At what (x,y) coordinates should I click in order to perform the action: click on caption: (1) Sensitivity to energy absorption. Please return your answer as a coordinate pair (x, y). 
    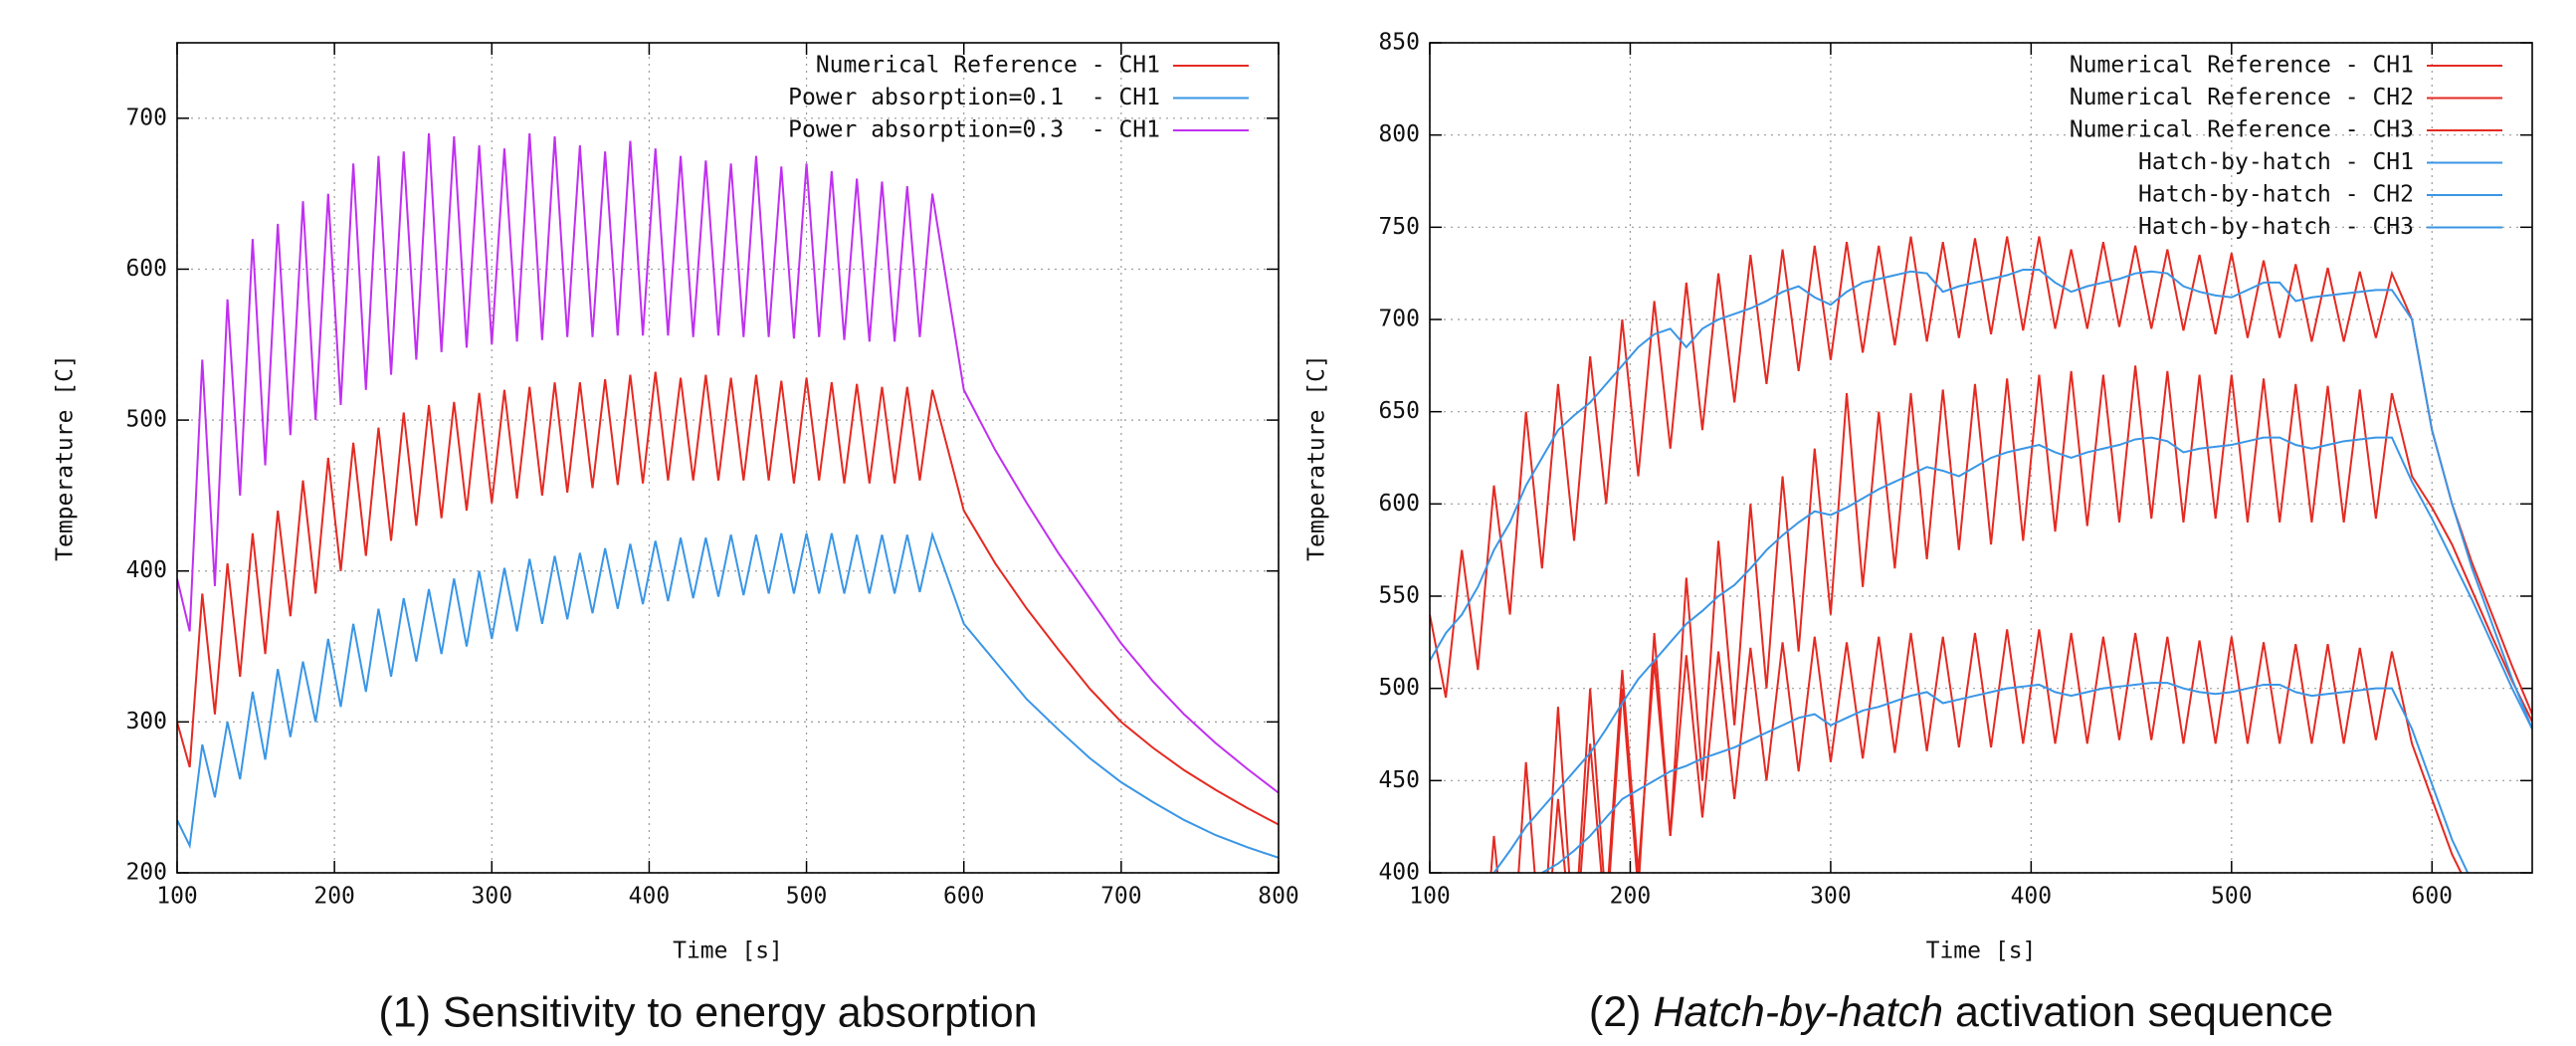
    Looking at the image, I should click on (707, 1012).